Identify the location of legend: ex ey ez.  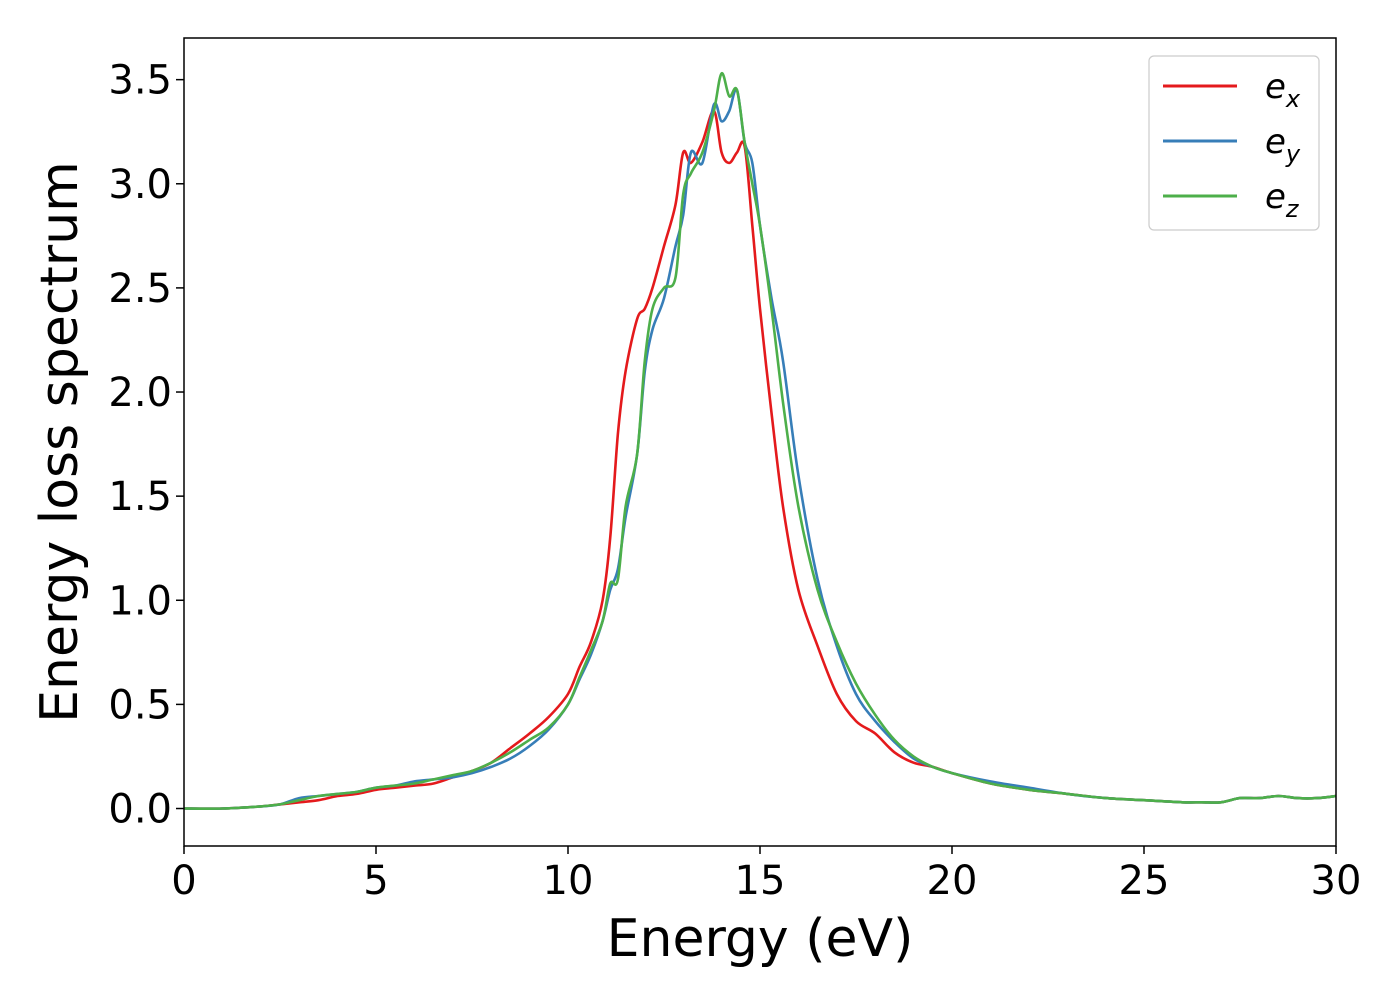
(1234, 143).